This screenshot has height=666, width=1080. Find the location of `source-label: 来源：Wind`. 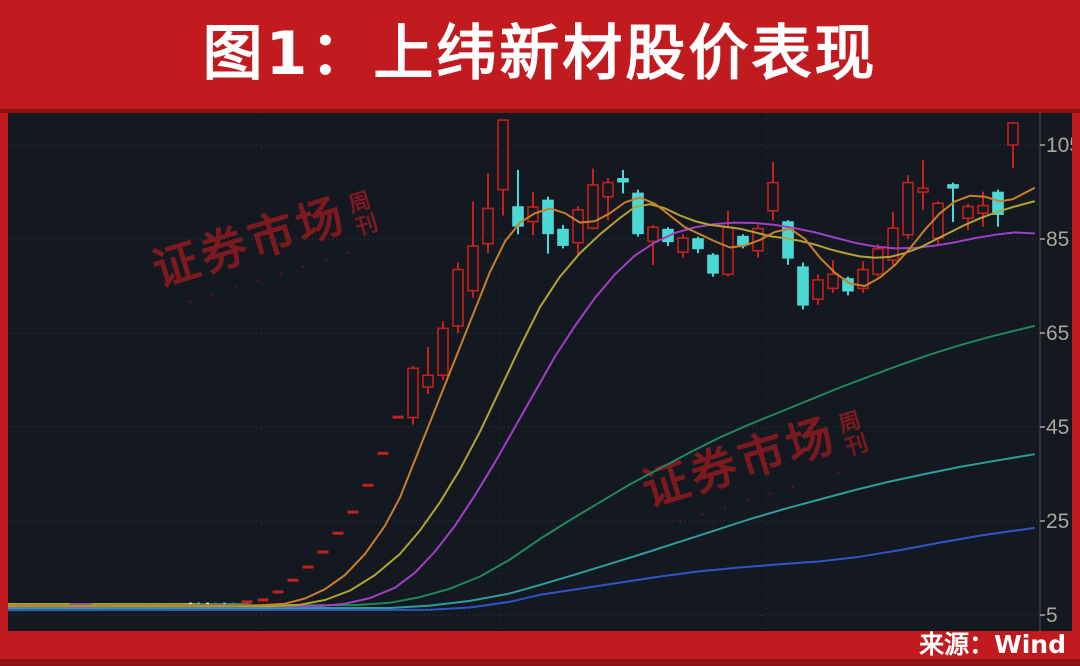

source-label: 来源：Wind is located at coordinates (992, 644).